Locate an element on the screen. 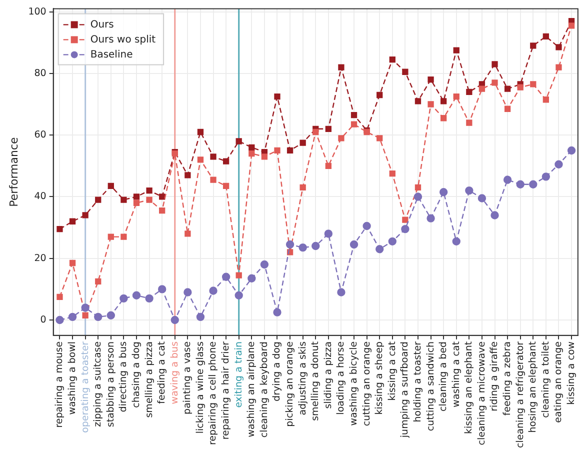 The width and height of the screenshot is (585, 450). y-tick-label: 0 is located at coordinates (43, 320).